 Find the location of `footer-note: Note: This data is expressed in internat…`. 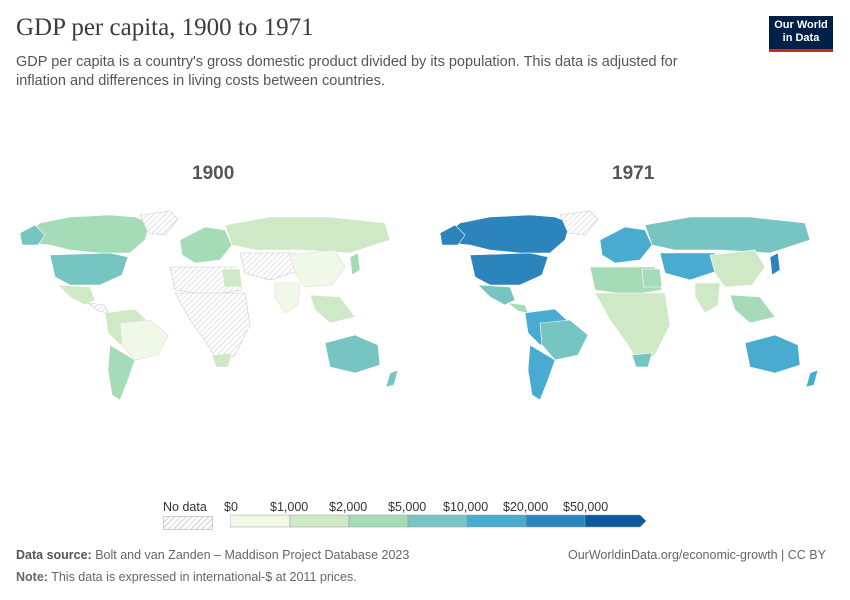

footer-note: Note: This data is expressed in internat… is located at coordinates (186, 577).